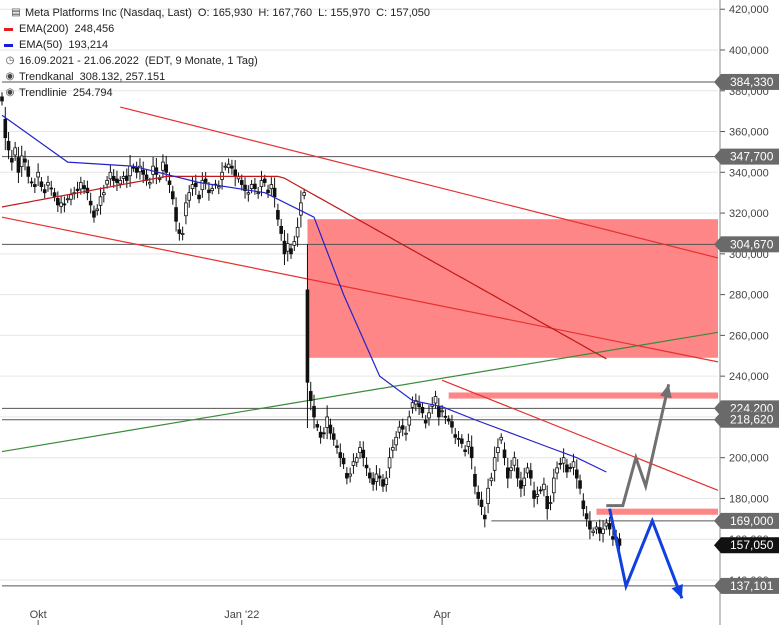 Image resolution: width=780 pixels, height=625 pixels. What do you see at coordinates (16, 12) in the screenshot?
I see `chart-type-icon: ▤` at bounding box center [16, 12].